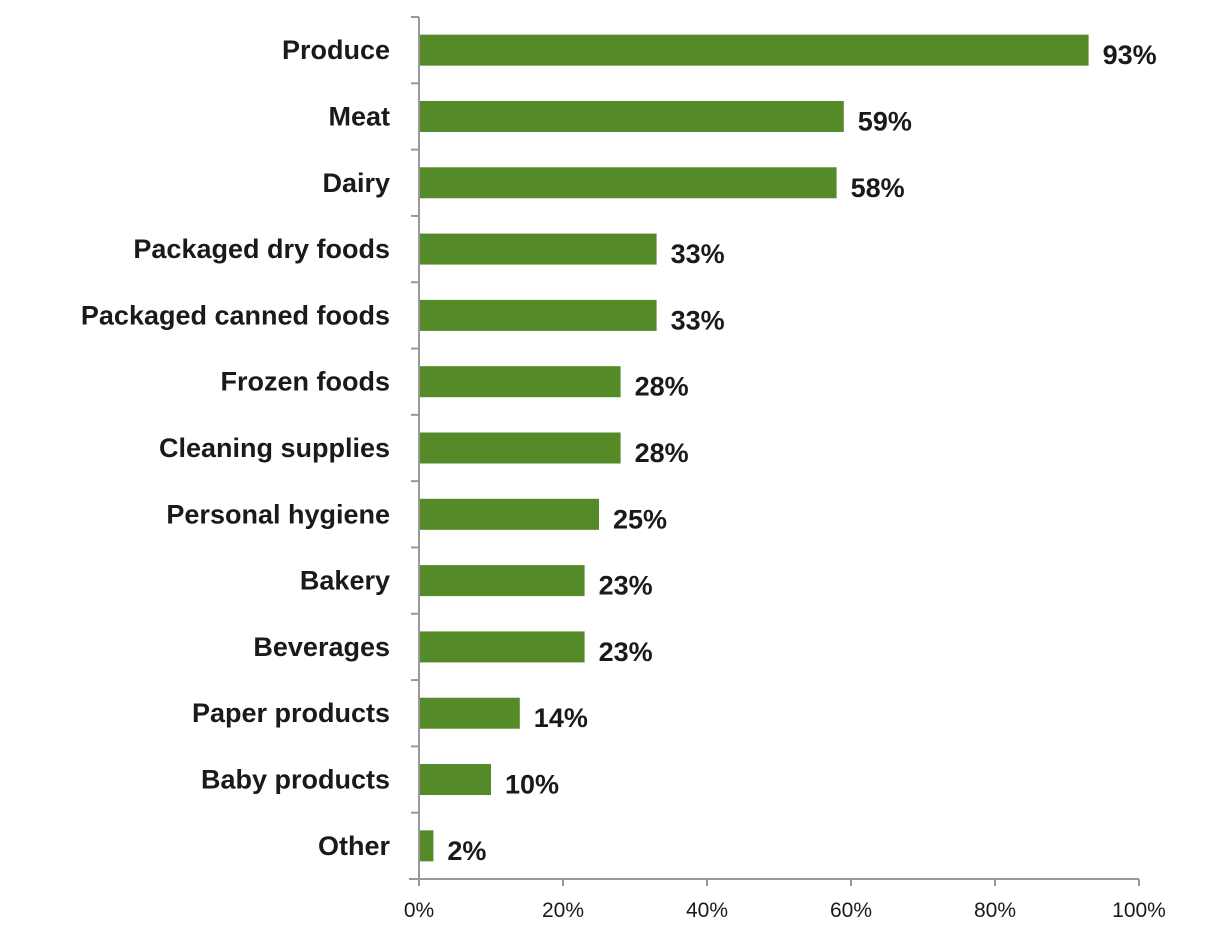  I want to click on category-label: Meat, so click(359, 116).